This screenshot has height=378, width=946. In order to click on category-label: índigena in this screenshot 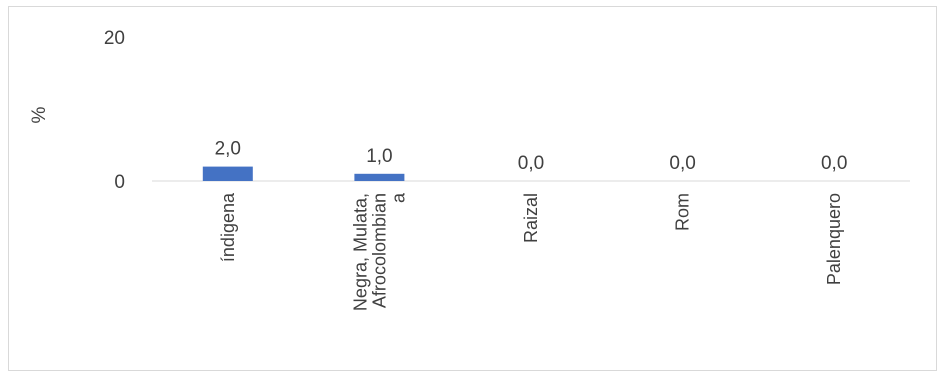, I will do `click(228, 227)`.